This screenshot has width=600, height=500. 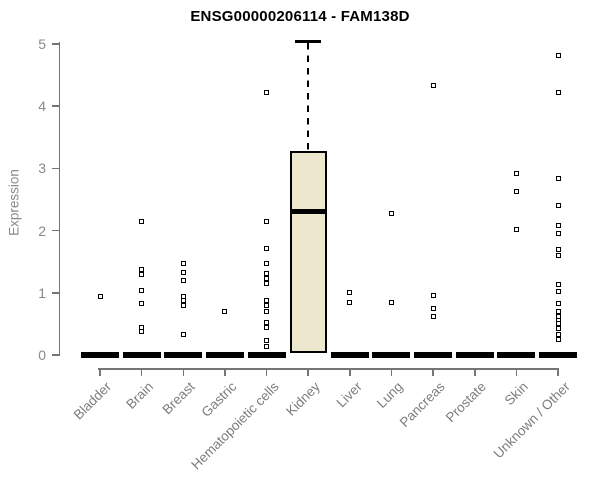 What do you see at coordinates (308, 41) in the screenshot?
I see `whisker-cap` at bounding box center [308, 41].